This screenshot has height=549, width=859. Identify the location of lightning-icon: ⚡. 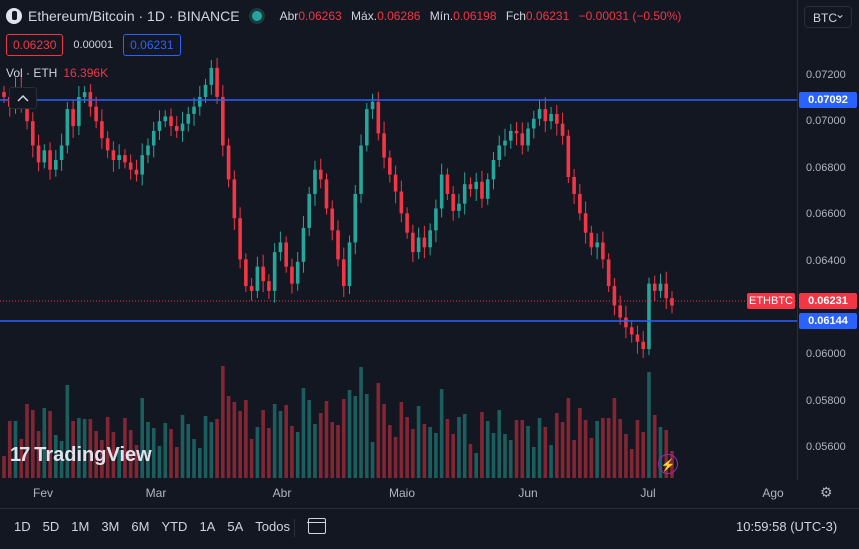
(668, 464).